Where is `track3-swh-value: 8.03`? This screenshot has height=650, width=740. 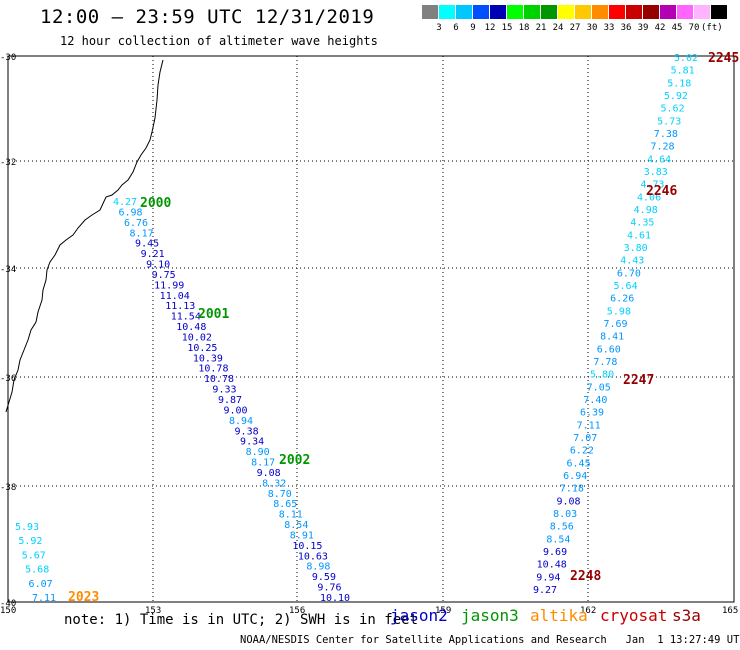 track3-swh-value: 8.03 is located at coordinates (565, 514).